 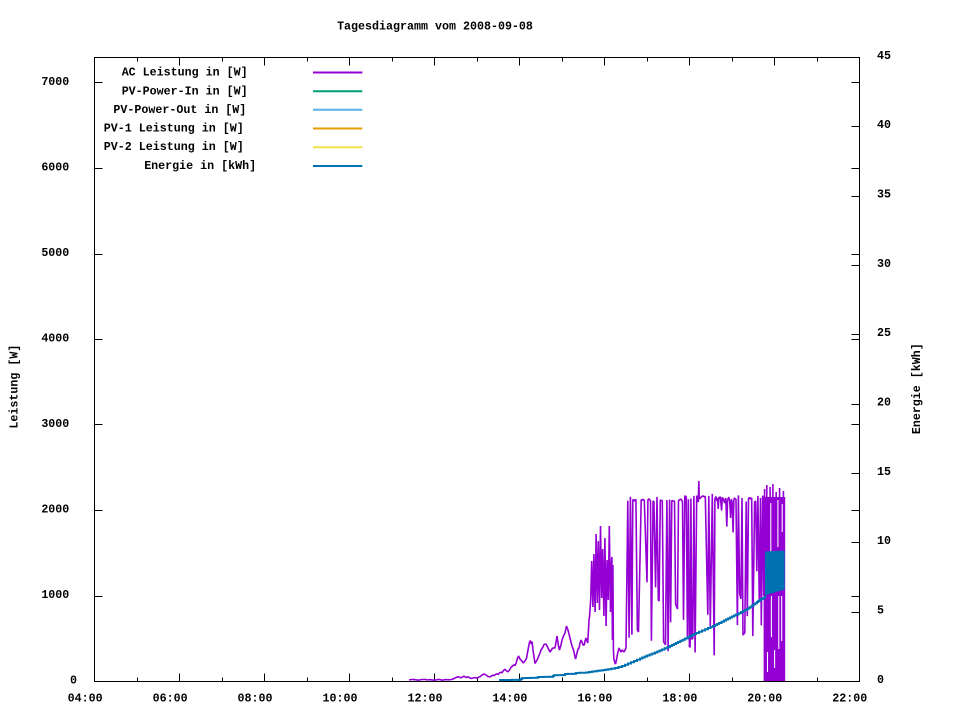 What do you see at coordinates (884, 264) in the screenshot?
I see `svg-text: 30` at bounding box center [884, 264].